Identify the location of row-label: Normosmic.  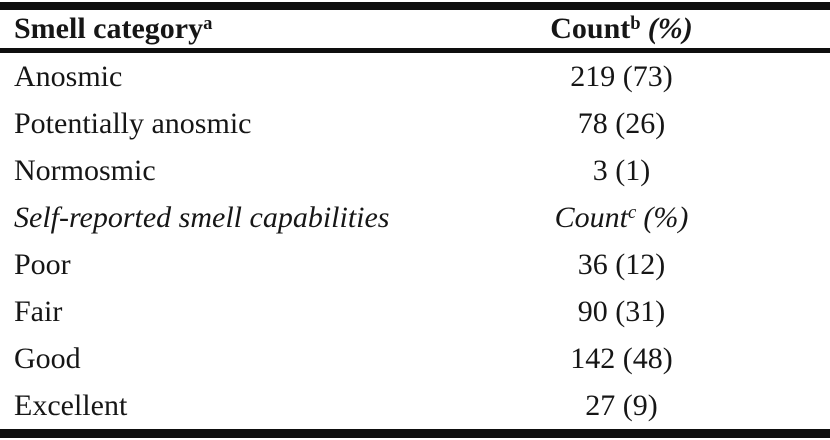
(85, 170).